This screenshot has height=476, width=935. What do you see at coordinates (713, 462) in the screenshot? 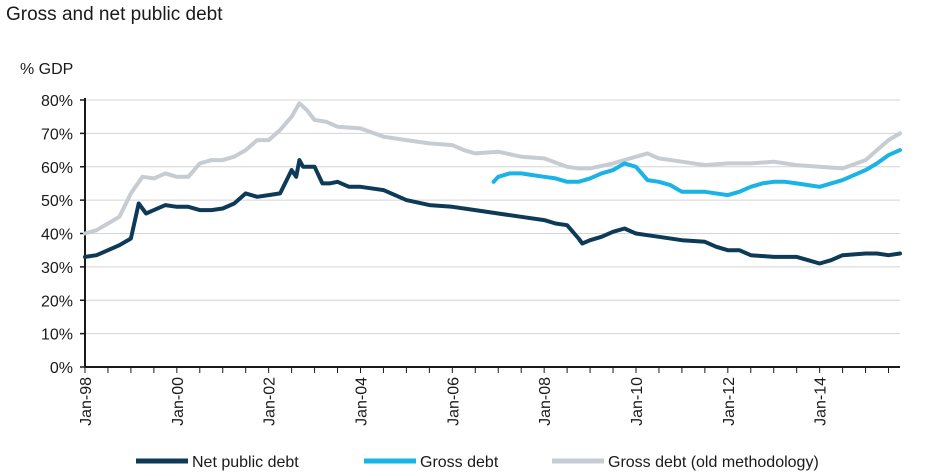
I see `legend-label-gross-debt-old-methodology: Gross debt (old methodology)` at bounding box center [713, 462].